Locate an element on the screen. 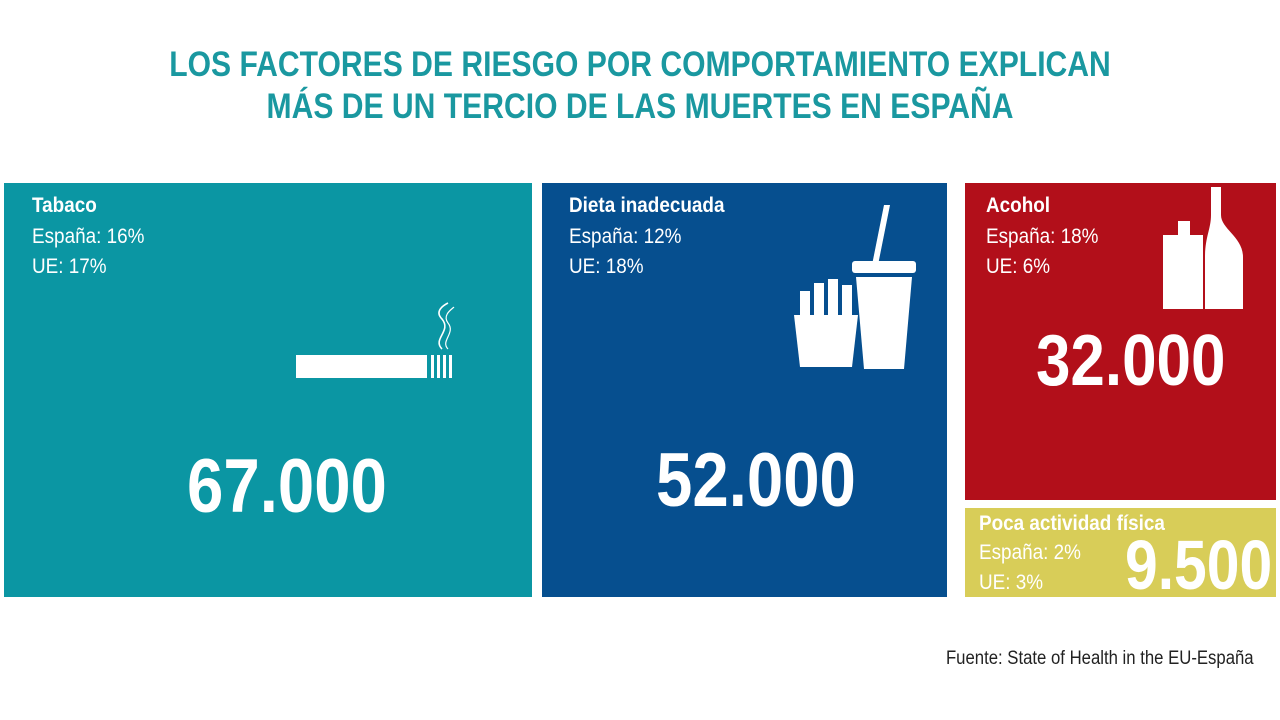  source-note: Fuente: State of Health in the EU-España is located at coordinates (1100, 658).